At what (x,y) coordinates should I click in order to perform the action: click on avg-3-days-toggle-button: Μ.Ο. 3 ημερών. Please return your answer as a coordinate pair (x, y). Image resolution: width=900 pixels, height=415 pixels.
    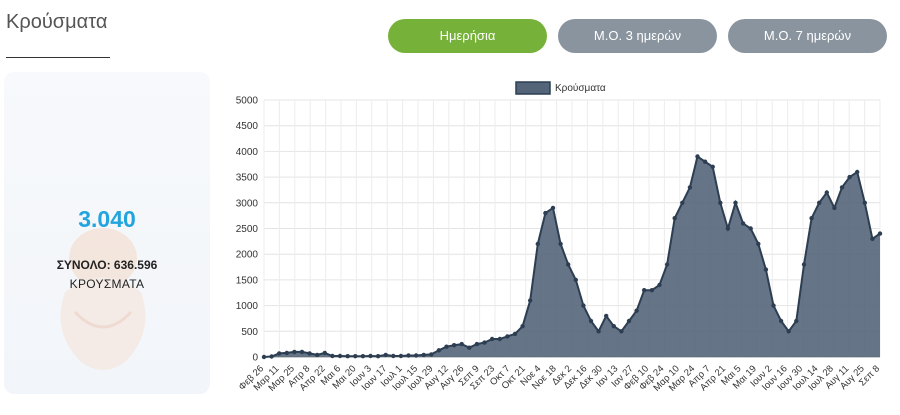
    Looking at the image, I should click on (637, 36).